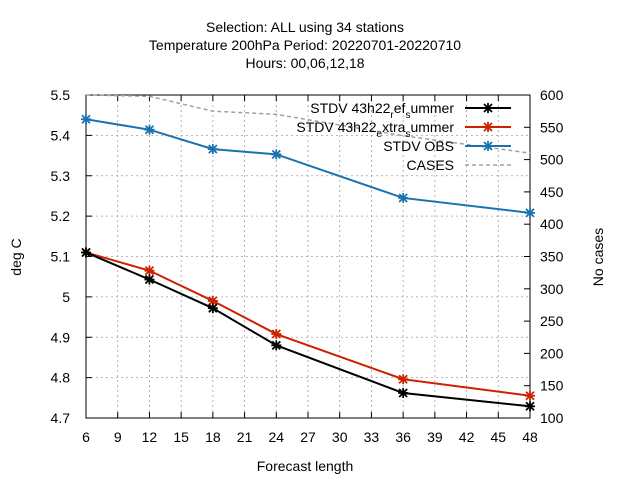 This screenshot has height=480, width=640. I want to click on x-tick-label: 39, so click(435, 437).